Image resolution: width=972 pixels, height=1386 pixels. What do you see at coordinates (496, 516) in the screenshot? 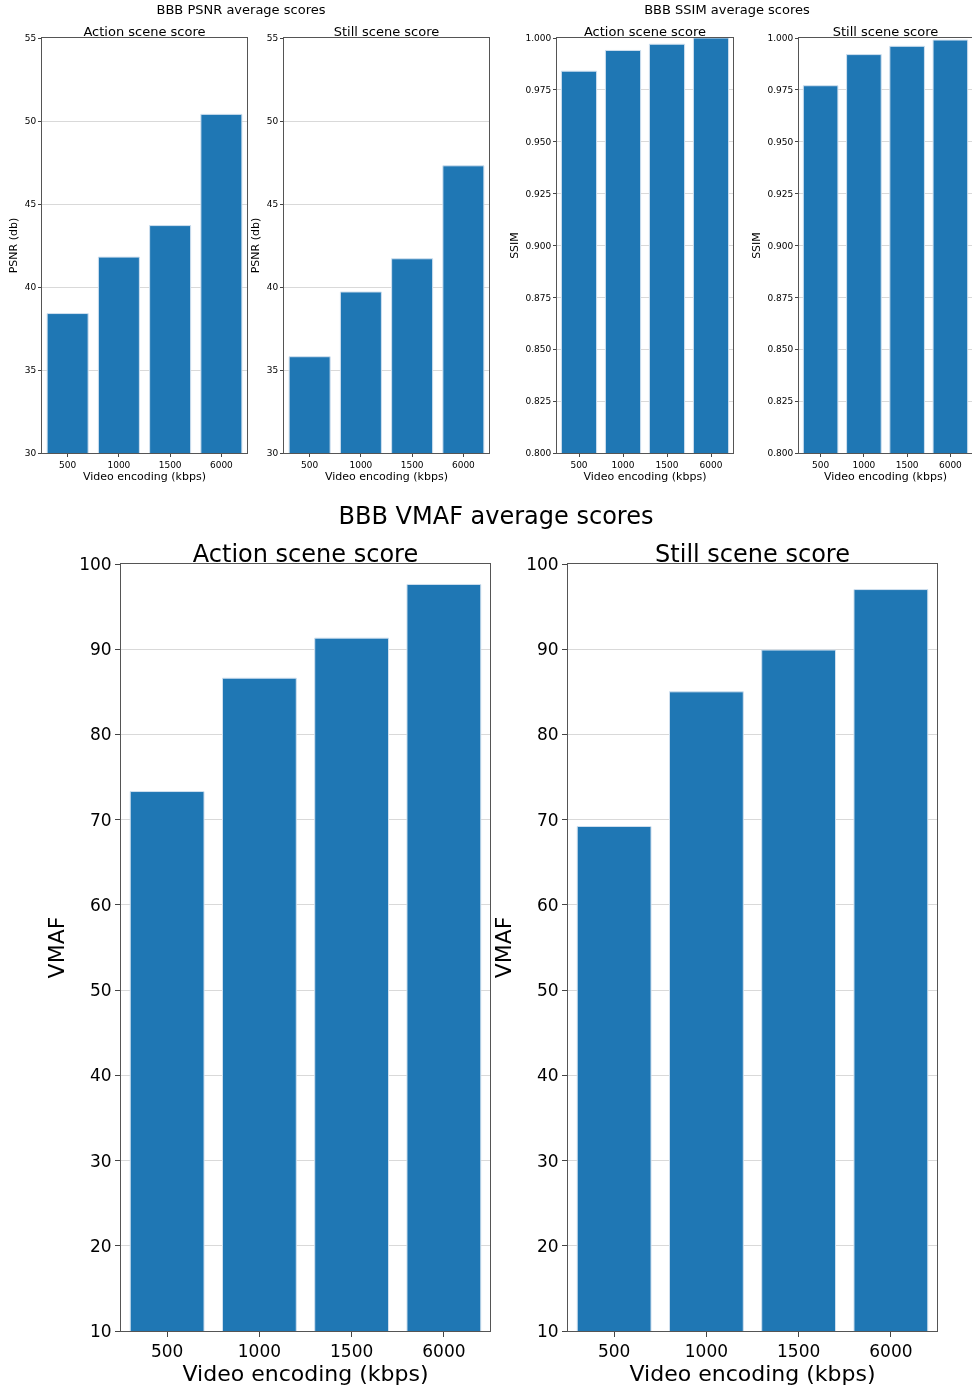
I see `chart-title: BBB VMAF average scores` at bounding box center [496, 516].